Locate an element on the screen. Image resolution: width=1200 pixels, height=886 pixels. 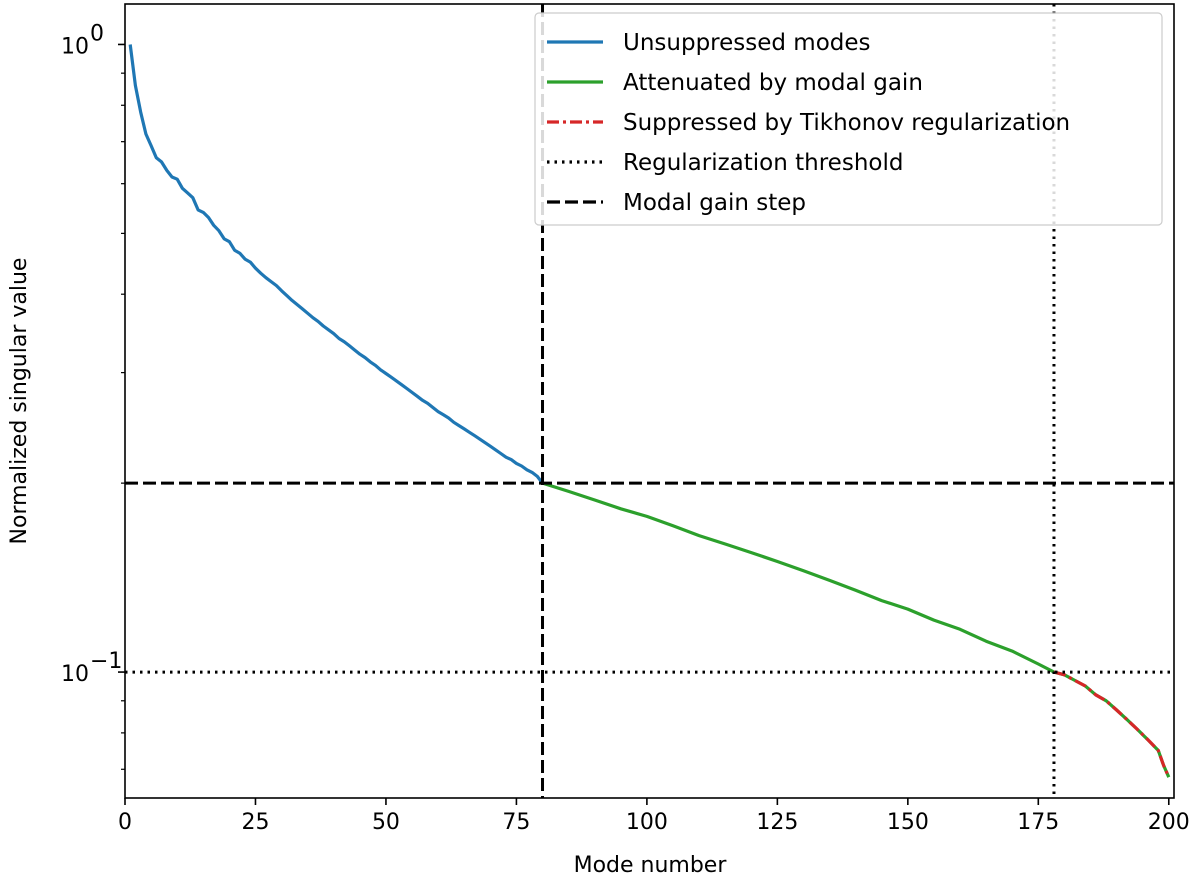
y-axis-label: Normalized singular value is located at coordinates (19, 401).